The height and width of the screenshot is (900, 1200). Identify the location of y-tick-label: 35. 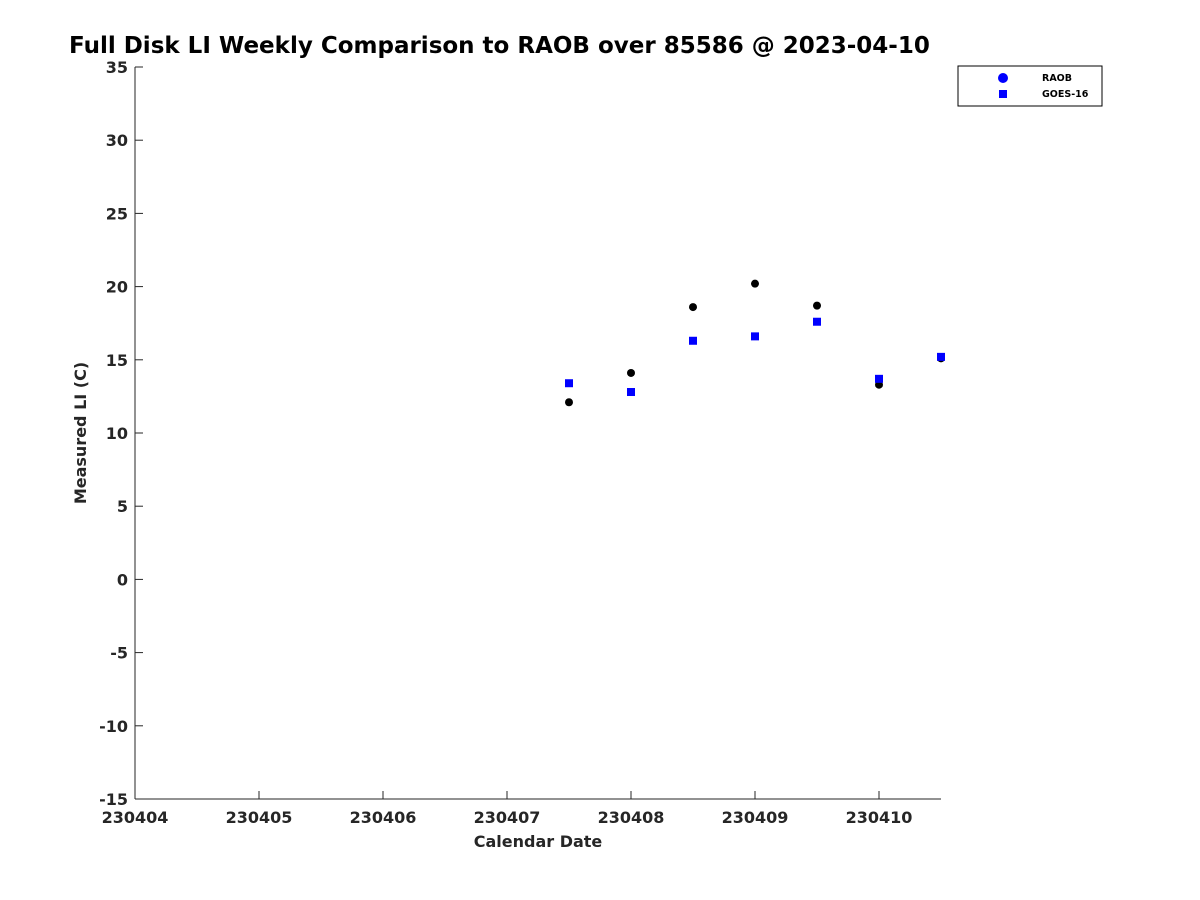
(117, 67).